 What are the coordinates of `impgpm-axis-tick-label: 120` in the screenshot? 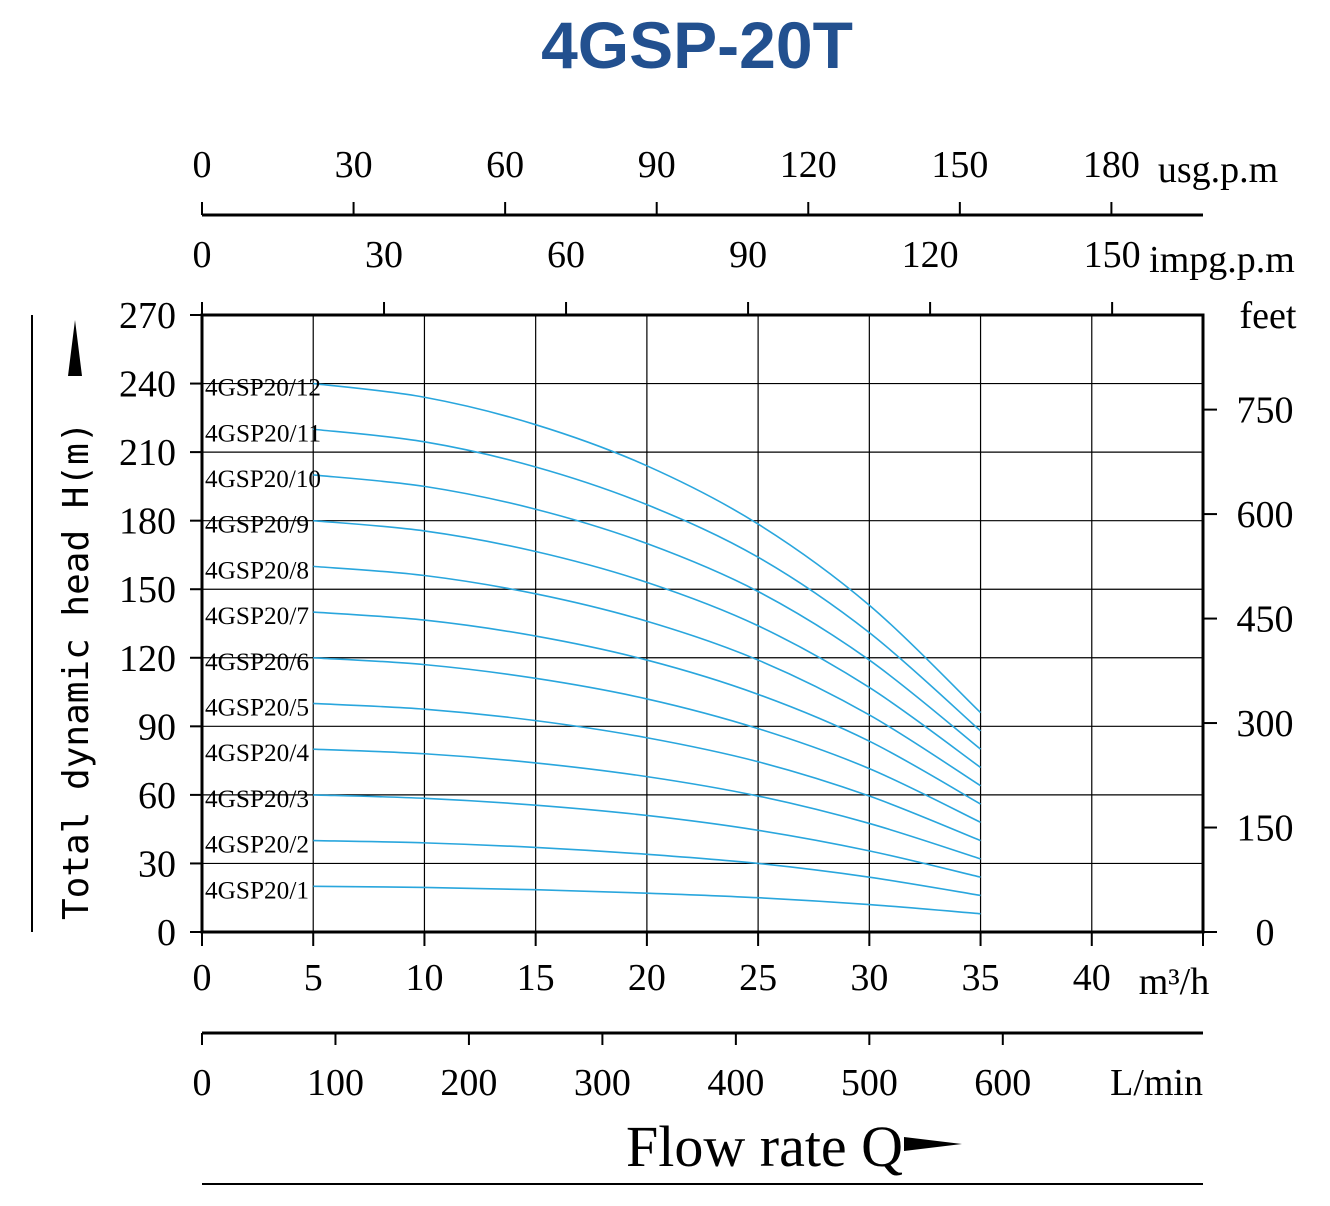 It's located at (930, 255).